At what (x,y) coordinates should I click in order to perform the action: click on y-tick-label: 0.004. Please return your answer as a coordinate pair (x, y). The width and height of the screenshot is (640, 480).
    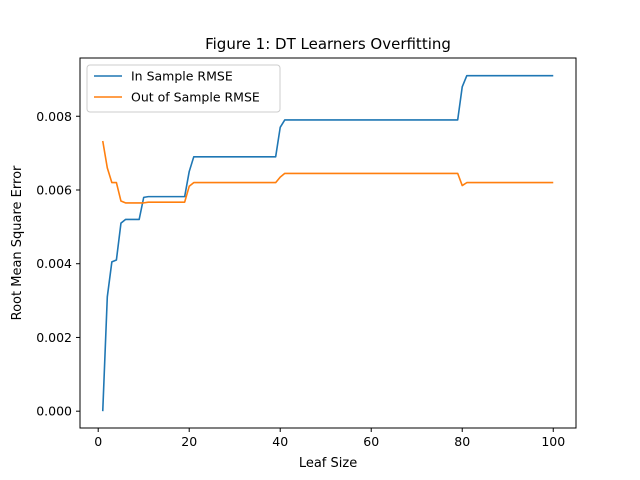
    Looking at the image, I should click on (54, 263).